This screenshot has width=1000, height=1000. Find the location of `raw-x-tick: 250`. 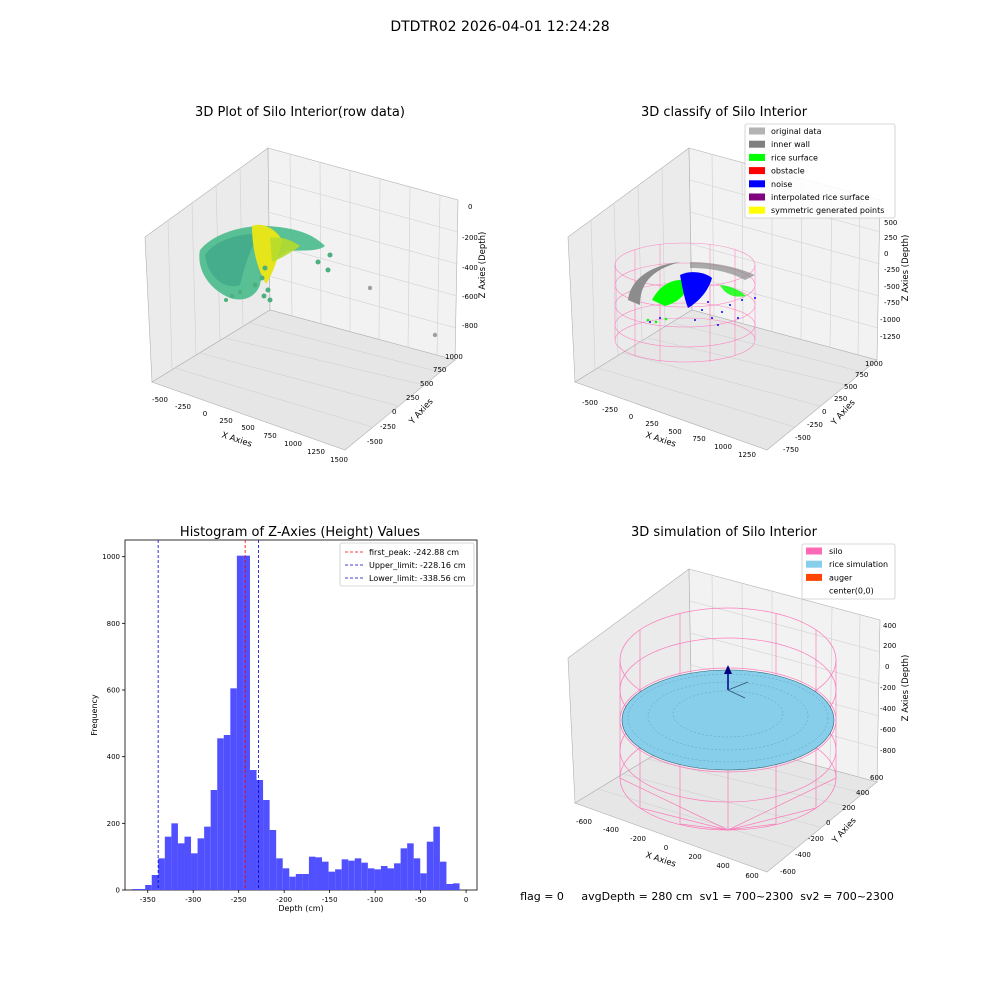

raw-x-tick: 250 is located at coordinates (225, 421).